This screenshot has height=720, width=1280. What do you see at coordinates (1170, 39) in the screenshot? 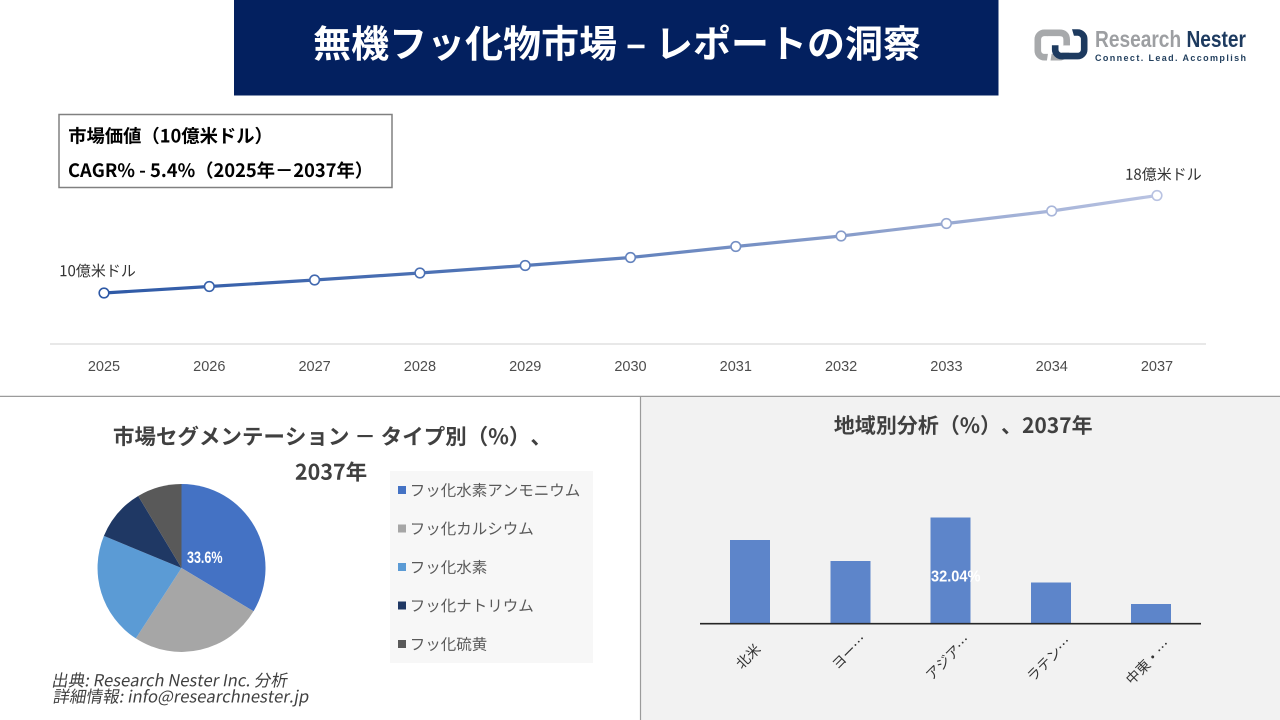
I see `svg-text: Research Nester` at bounding box center [1170, 39].